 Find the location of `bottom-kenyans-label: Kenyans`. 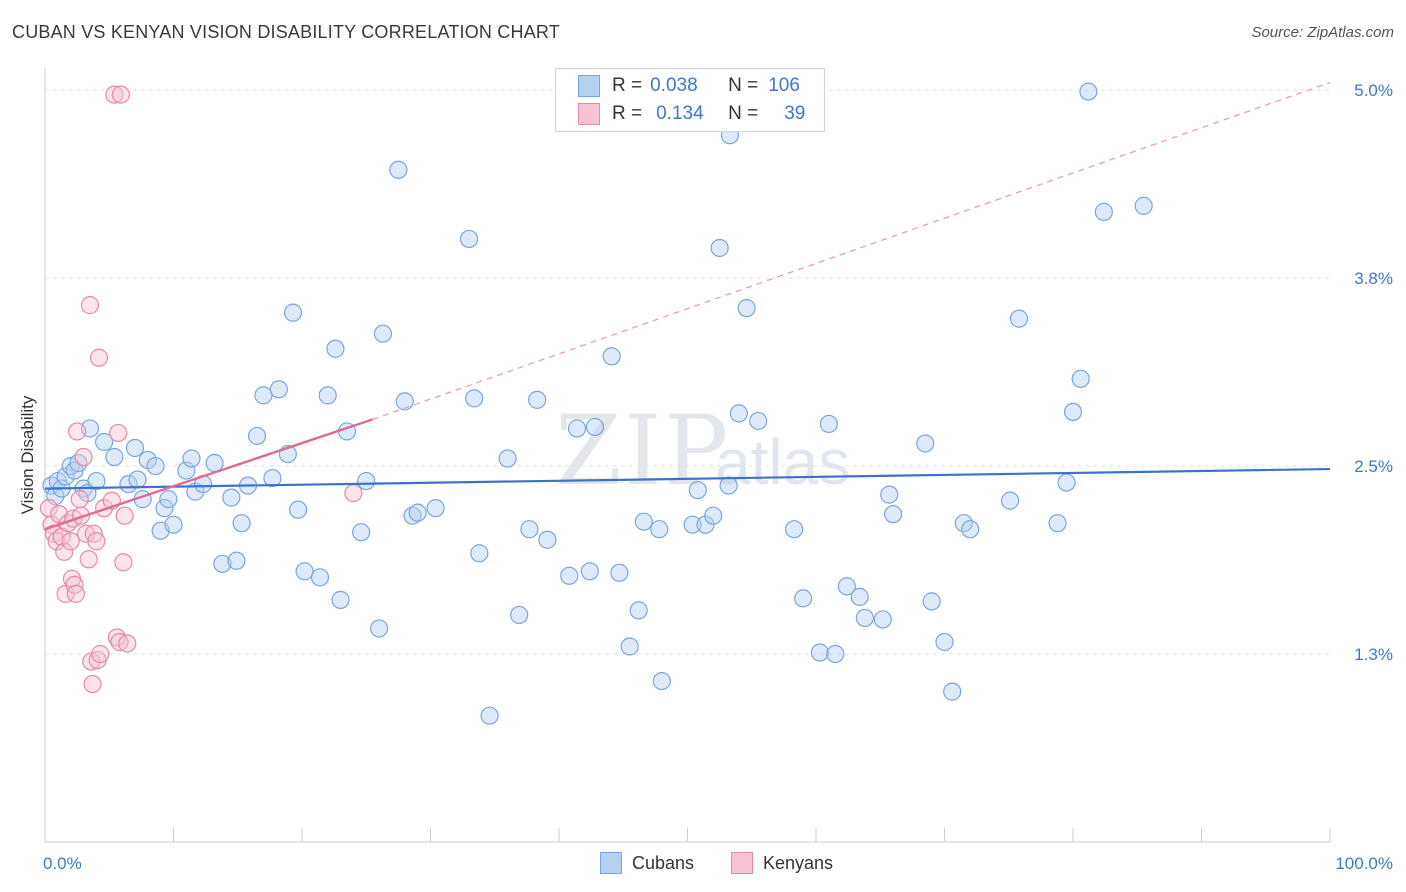

bottom-kenyans-label: Kenyans is located at coordinates (798, 862).